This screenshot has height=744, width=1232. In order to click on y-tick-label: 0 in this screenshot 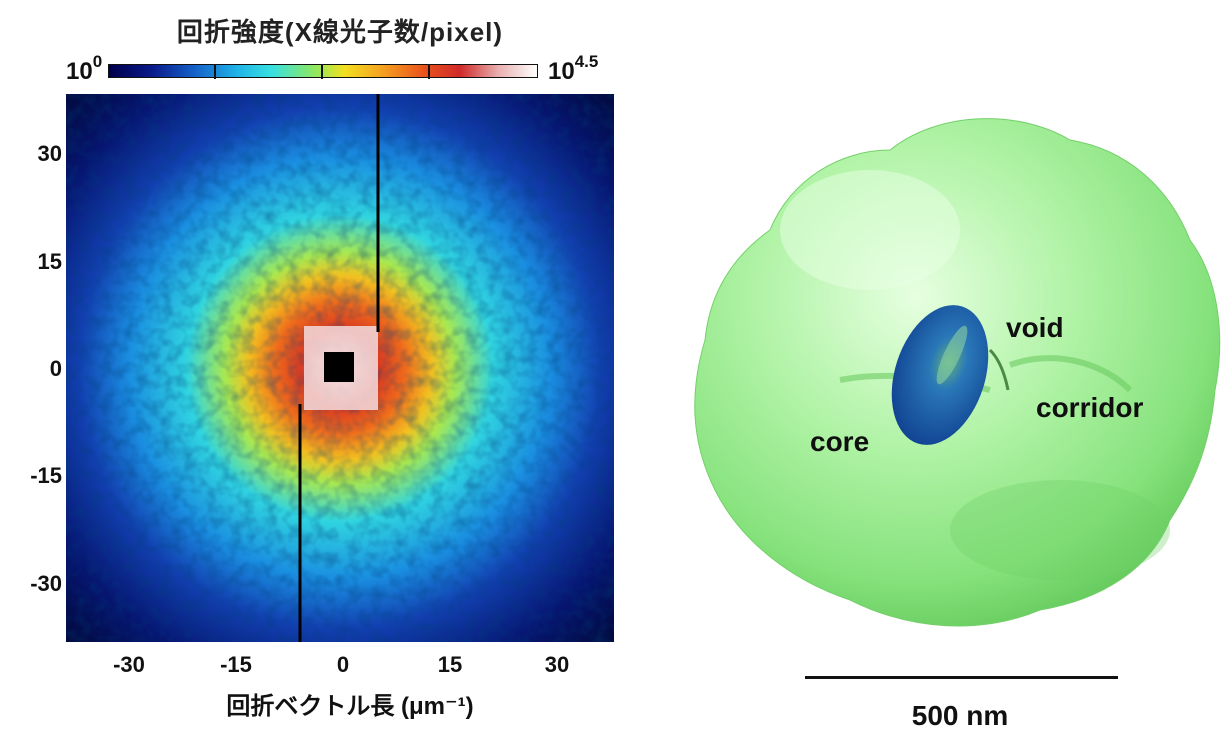, I will do `click(55, 368)`.